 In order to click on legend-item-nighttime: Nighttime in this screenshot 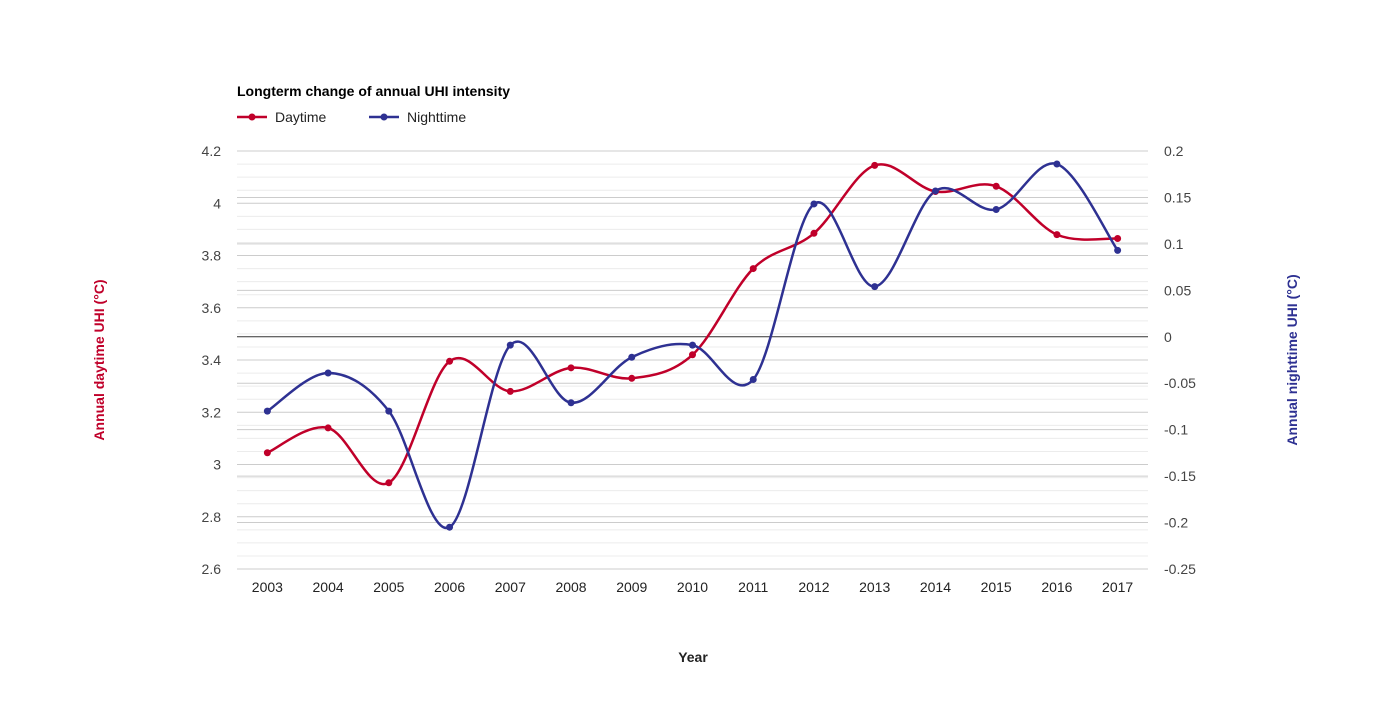, I will do `click(417, 117)`.